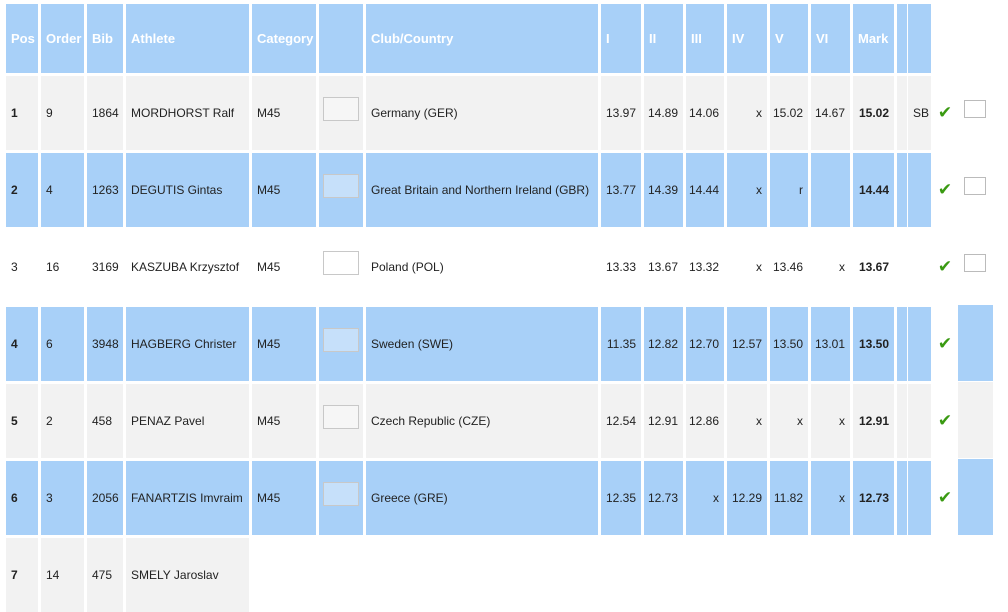 The image size is (1008, 612). What do you see at coordinates (621, 38) in the screenshot?
I see `header-i: I` at bounding box center [621, 38].